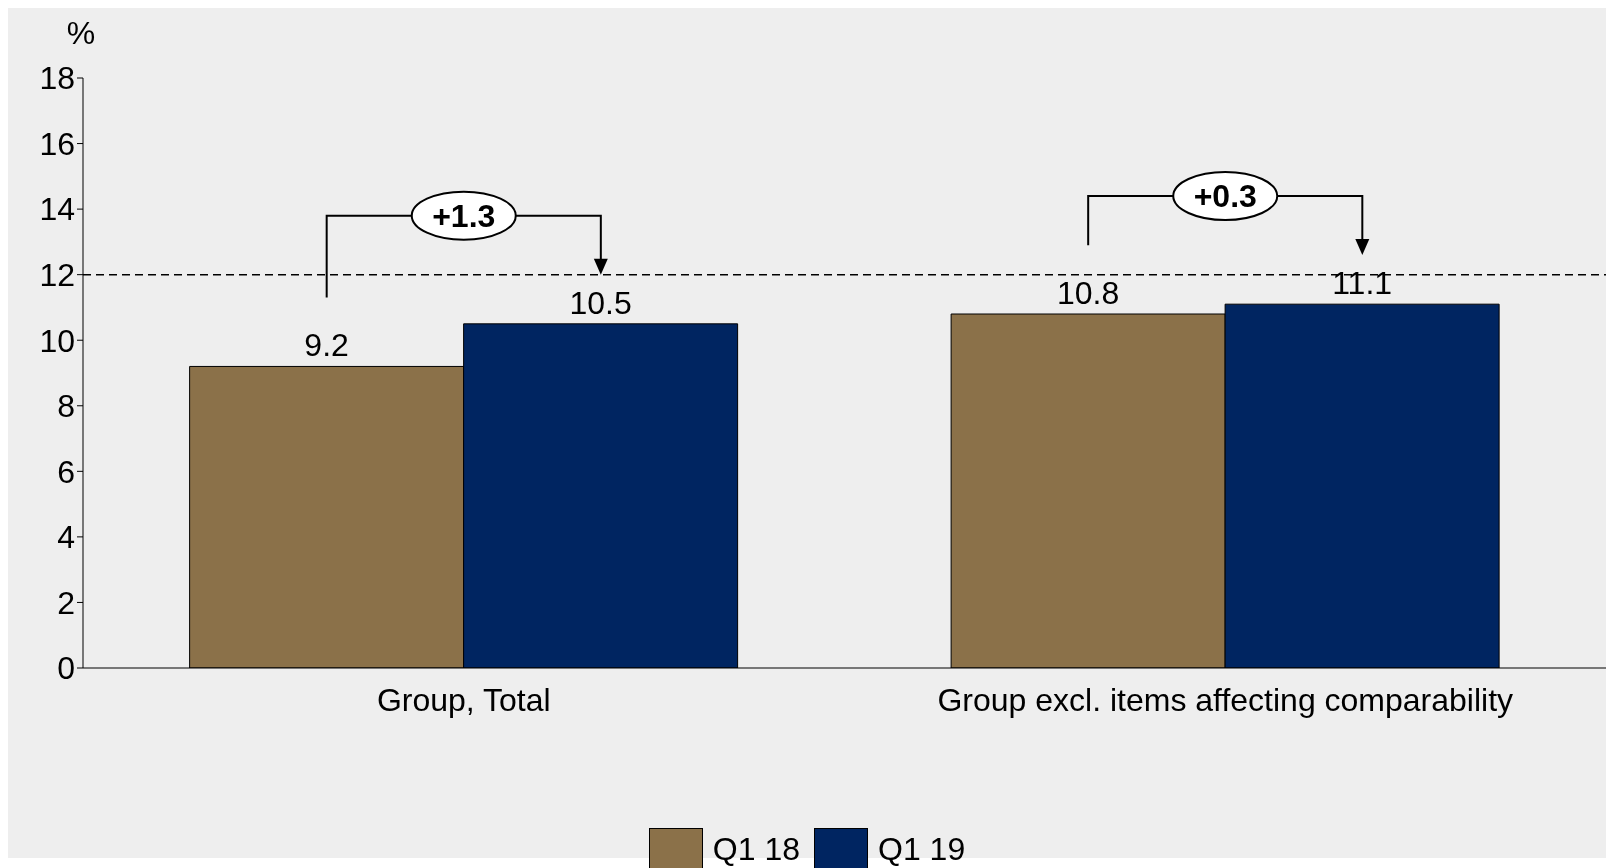  What do you see at coordinates (57, 275) in the screenshot?
I see `y-tick-label: 12` at bounding box center [57, 275].